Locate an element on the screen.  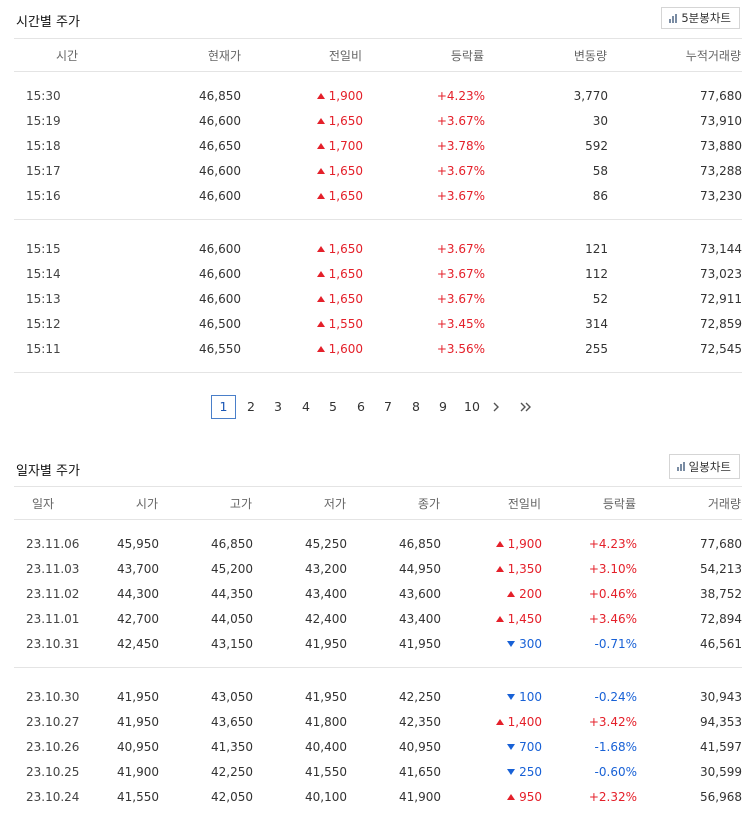
cumulative-volume-cell: 72,545 is located at coordinates (721, 348).